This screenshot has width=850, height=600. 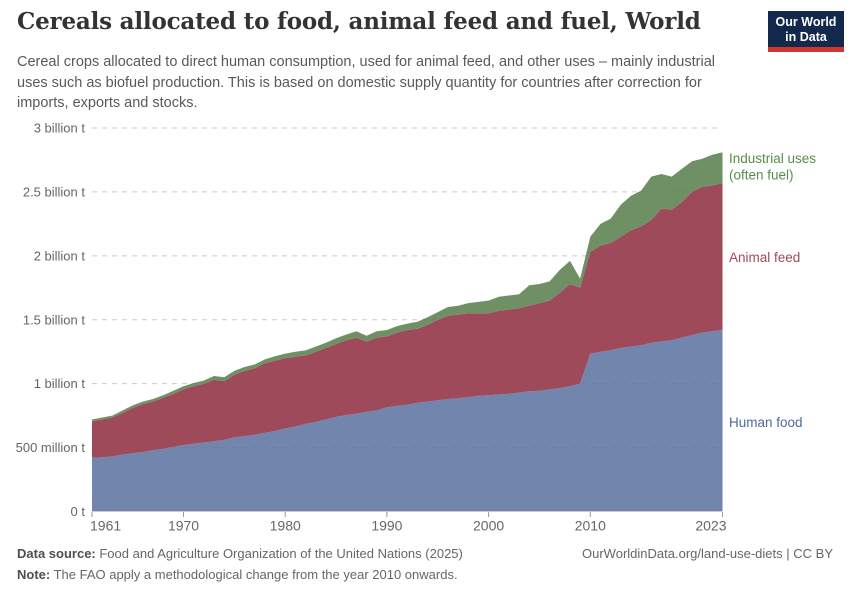 I want to click on series-label-line: Industrial uses, so click(x=772, y=158).